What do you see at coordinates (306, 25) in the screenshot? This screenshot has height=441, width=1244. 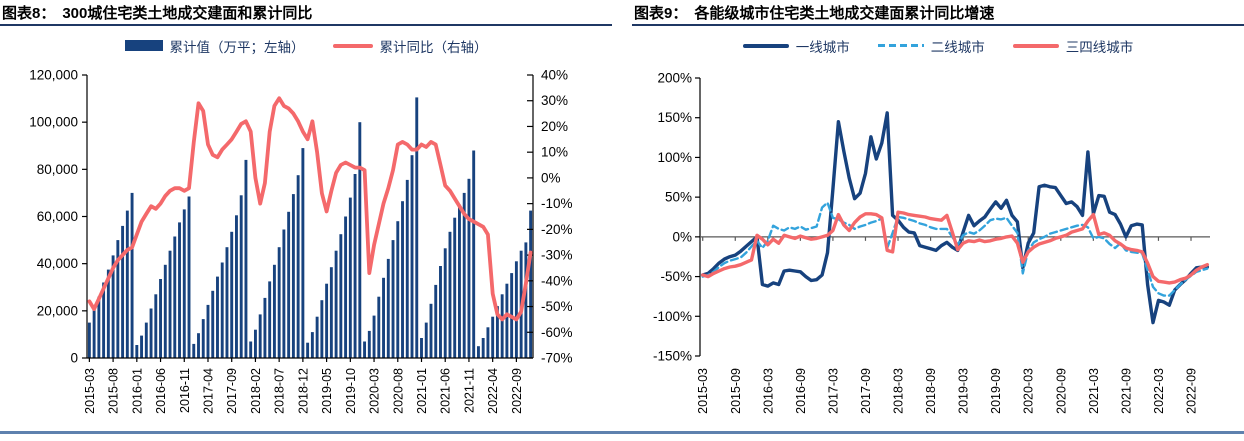 I see `figure8-title-rule` at bounding box center [306, 25].